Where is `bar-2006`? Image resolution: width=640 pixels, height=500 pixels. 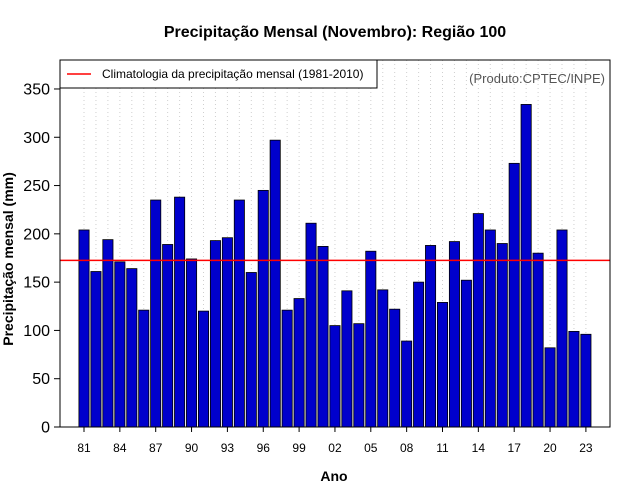
bar-2006 is located at coordinates (383, 358).